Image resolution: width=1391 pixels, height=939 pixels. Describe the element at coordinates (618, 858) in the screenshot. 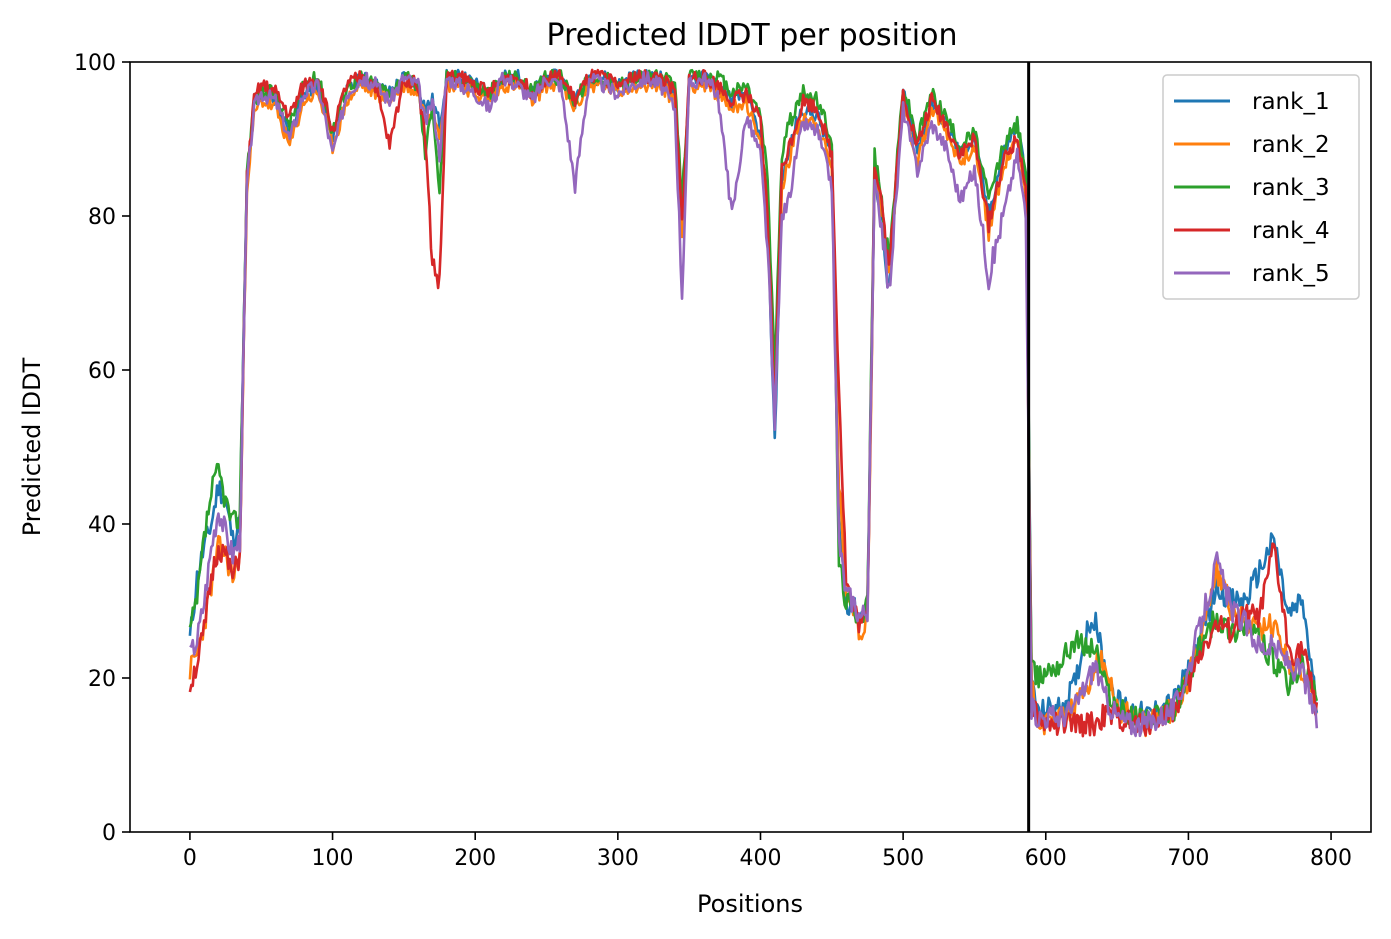

I see `x-tick-label: 300` at that location.